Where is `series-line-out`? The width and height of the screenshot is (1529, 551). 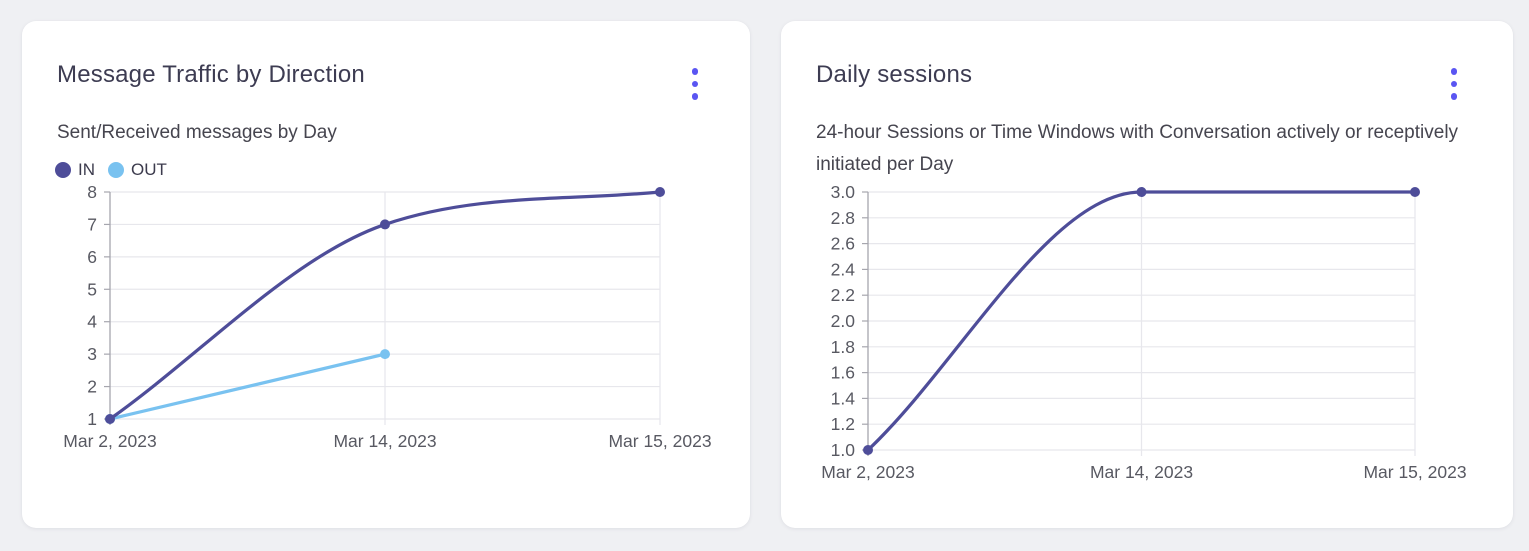 series-line-out is located at coordinates (247, 386).